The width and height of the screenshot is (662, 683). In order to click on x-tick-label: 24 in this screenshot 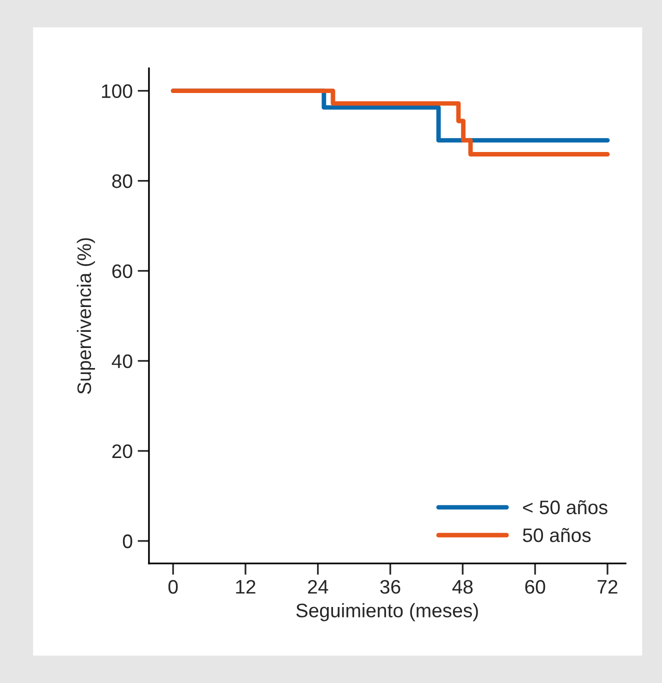, I will do `click(318, 587)`.